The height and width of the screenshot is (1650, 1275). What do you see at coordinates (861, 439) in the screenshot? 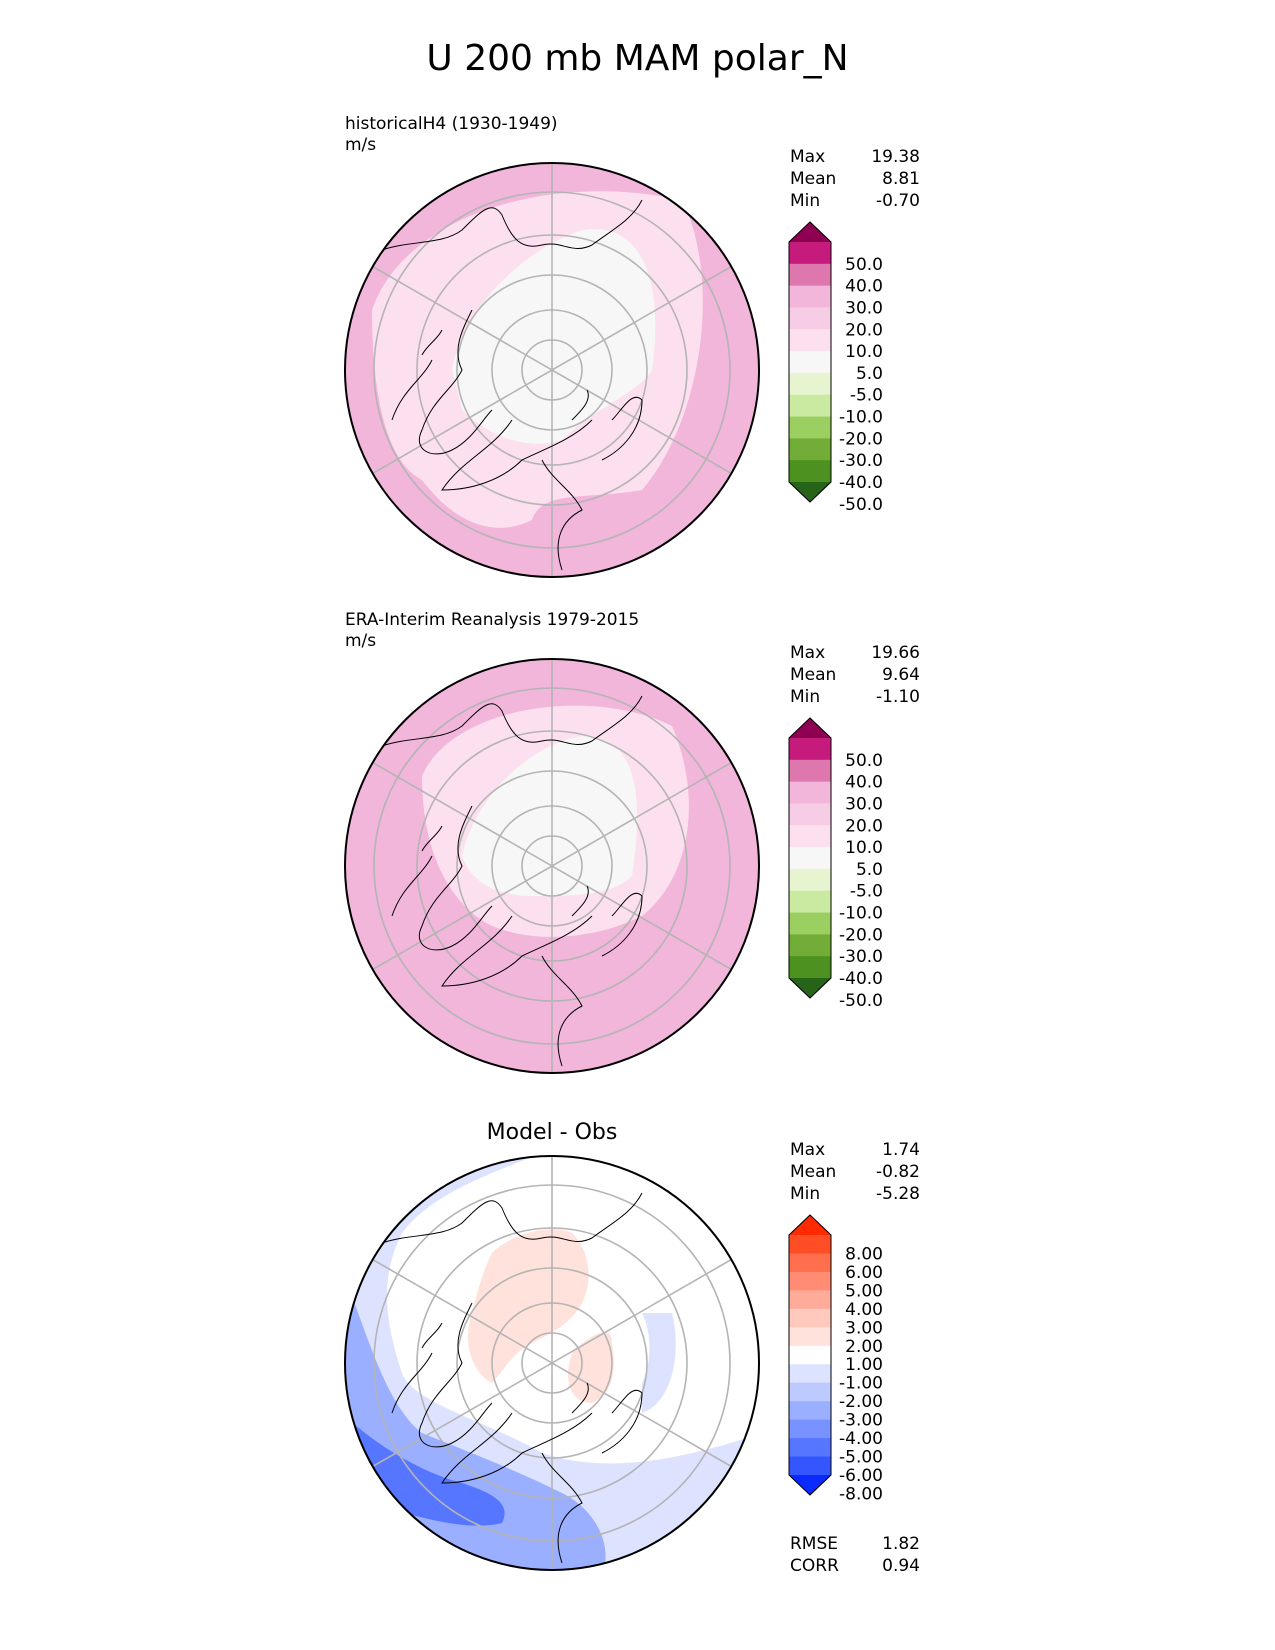
I see `colorbar-tick-label: -20.0` at bounding box center [861, 439].